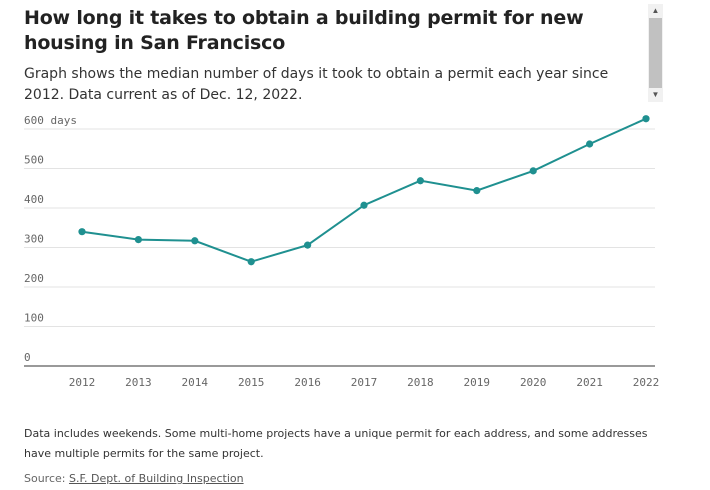  I want to click on x-tick-label: 2022, so click(646, 382).